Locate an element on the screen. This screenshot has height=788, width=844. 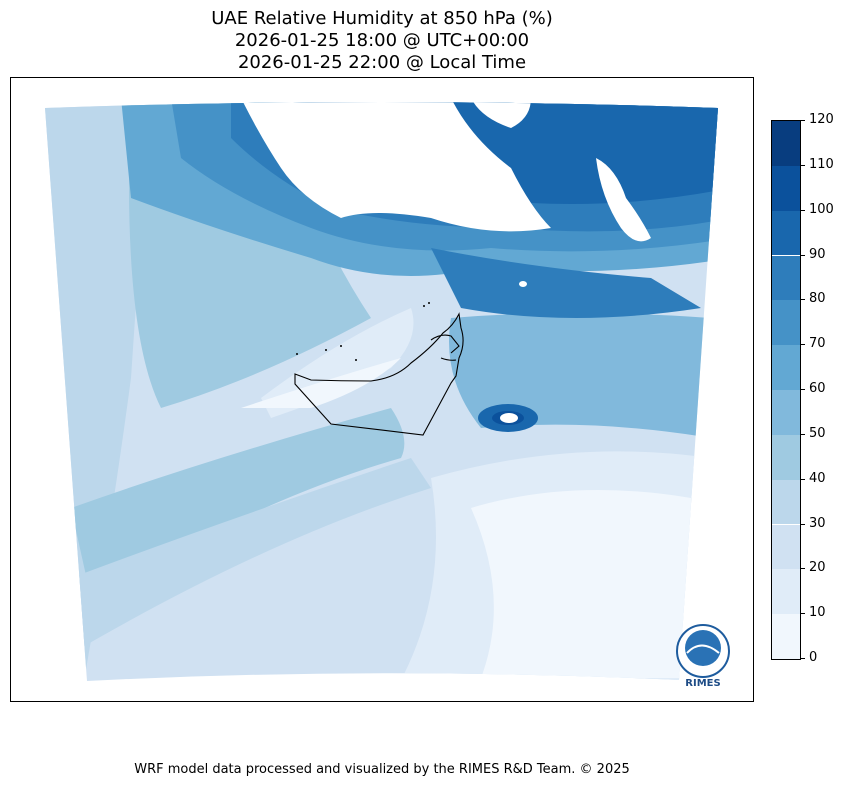
logo-text: RIMES is located at coordinates (702, 683).